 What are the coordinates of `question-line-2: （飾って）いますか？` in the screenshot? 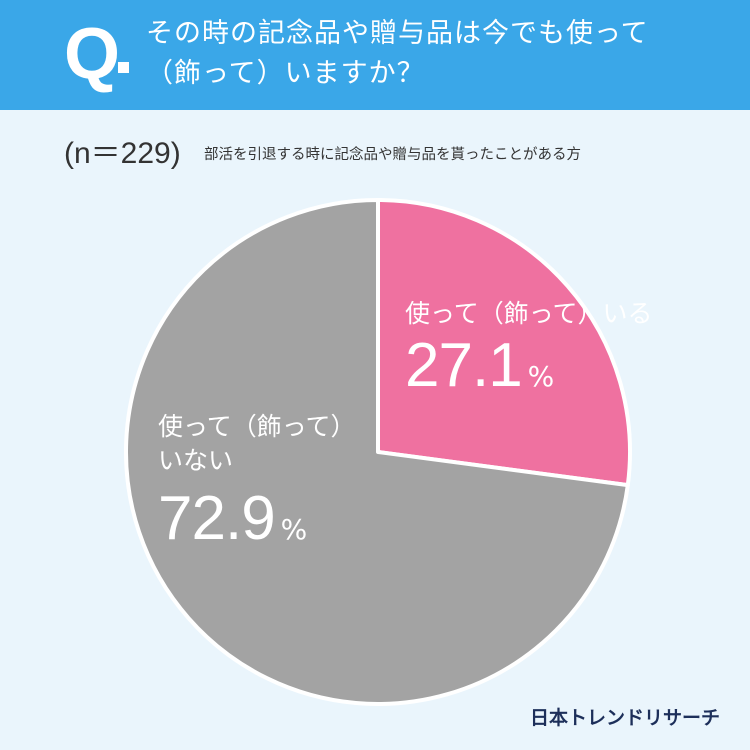 It's located at (285, 73).